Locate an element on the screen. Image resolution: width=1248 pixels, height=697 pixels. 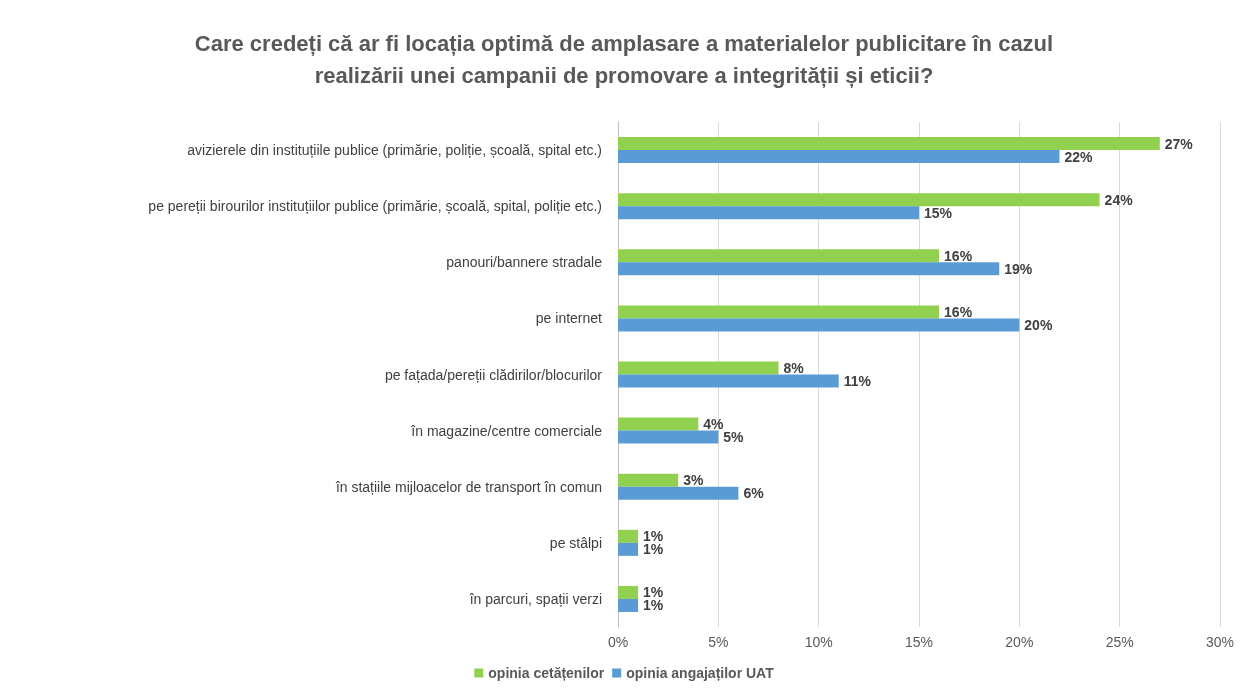
data-label: 8% is located at coordinates (794, 368).